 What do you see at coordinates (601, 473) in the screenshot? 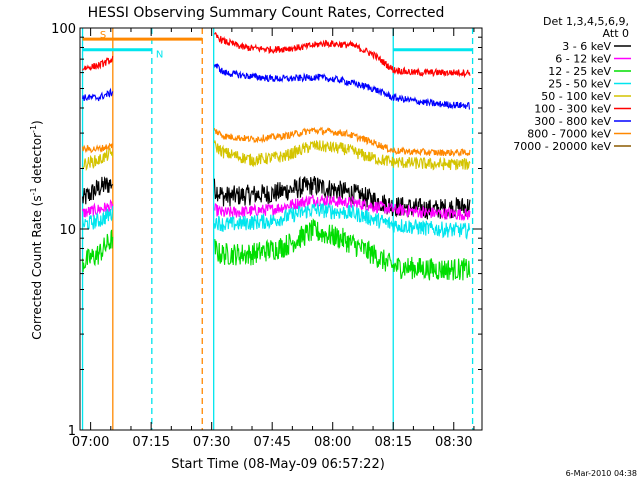
I see `footer-timestamp: 6-Mar-2010 04:38` at bounding box center [601, 473].